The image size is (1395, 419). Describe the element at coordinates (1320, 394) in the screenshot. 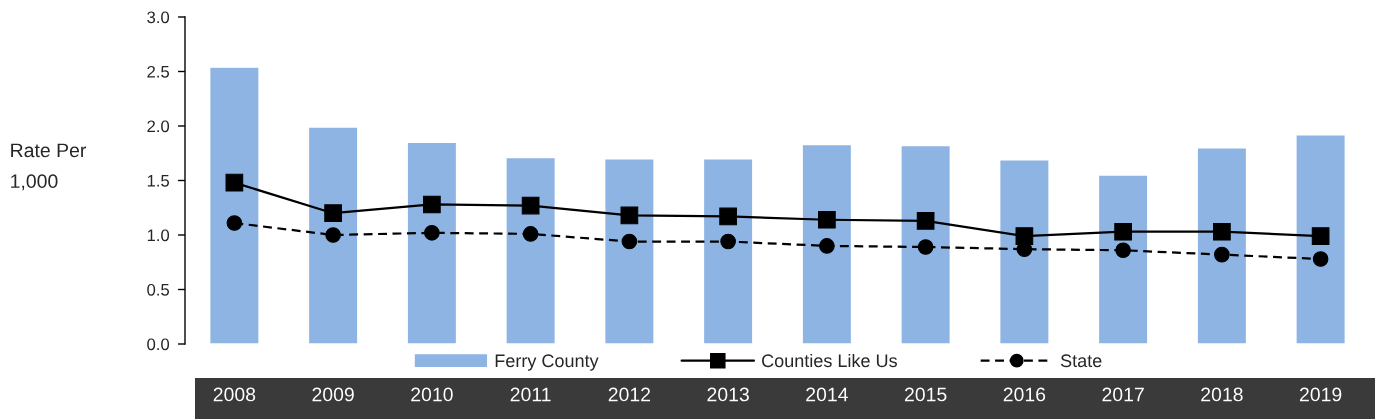

I see `x-tick-label: 2019` at that location.